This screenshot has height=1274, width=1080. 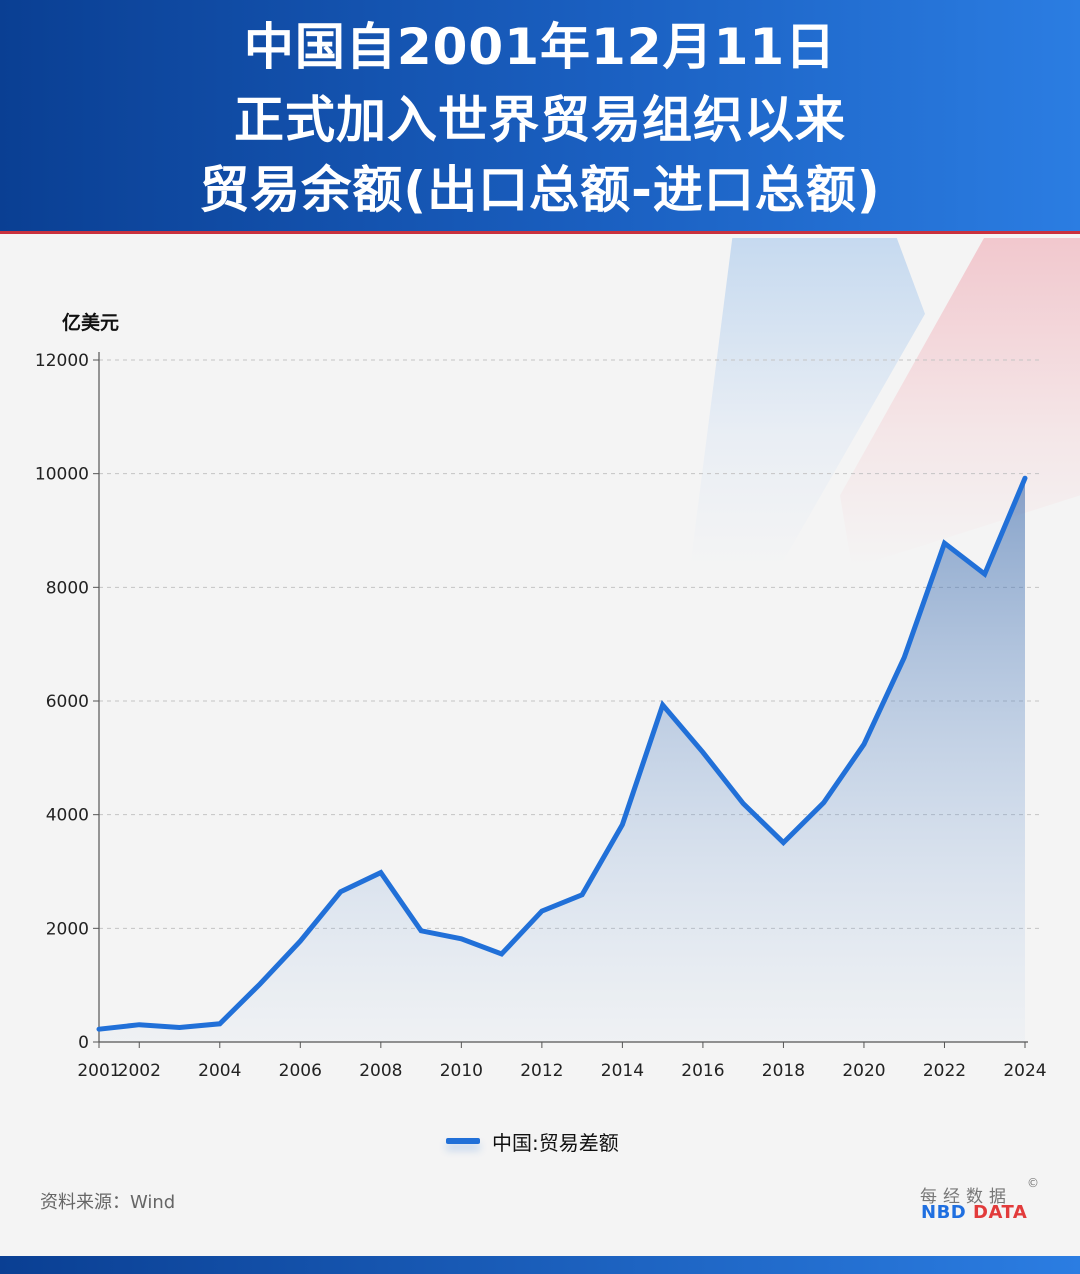 What do you see at coordinates (944, 1071) in the screenshot?
I see `x-tick-label: 2022` at bounding box center [944, 1071].